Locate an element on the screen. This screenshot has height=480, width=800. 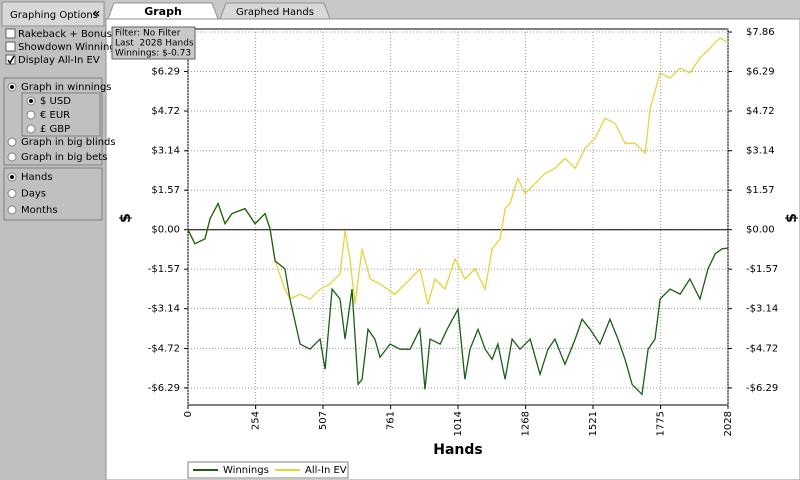
filter-line: Last 2028 Hands is located at coordinates (154, 44).